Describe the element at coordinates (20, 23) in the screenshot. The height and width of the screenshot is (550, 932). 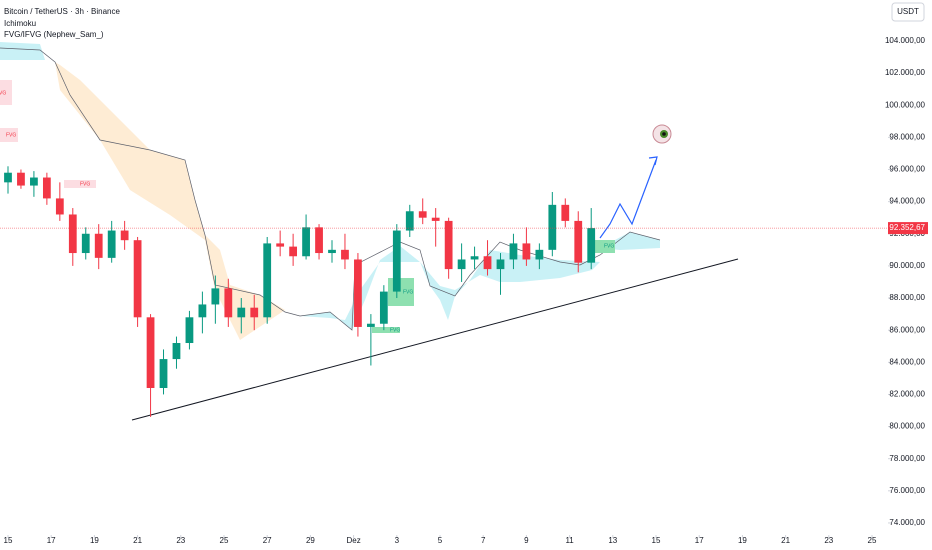
I see `indicator-label: Ichimoku` at that location.